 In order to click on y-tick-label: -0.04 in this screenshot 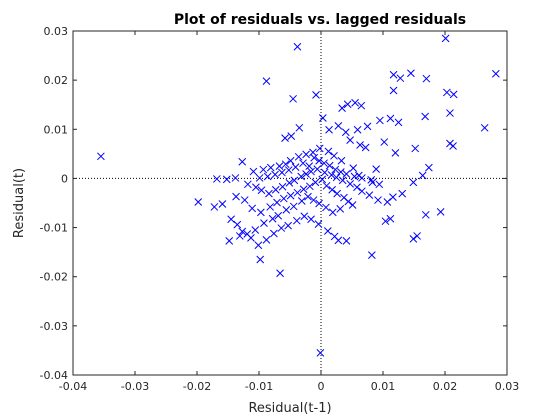, I will do `click(54, 375)`.